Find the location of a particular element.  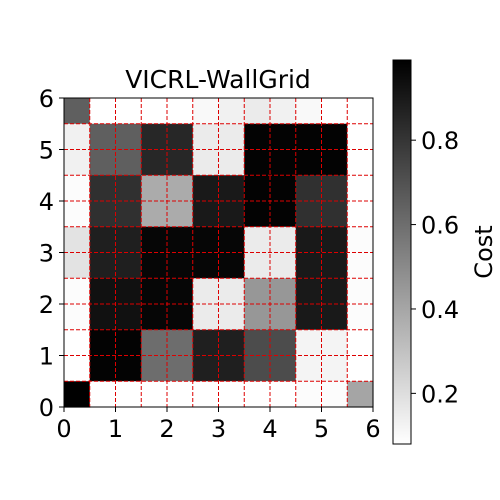

colorbar-tick-label: 0.2 is located at coordinates (440, 394).